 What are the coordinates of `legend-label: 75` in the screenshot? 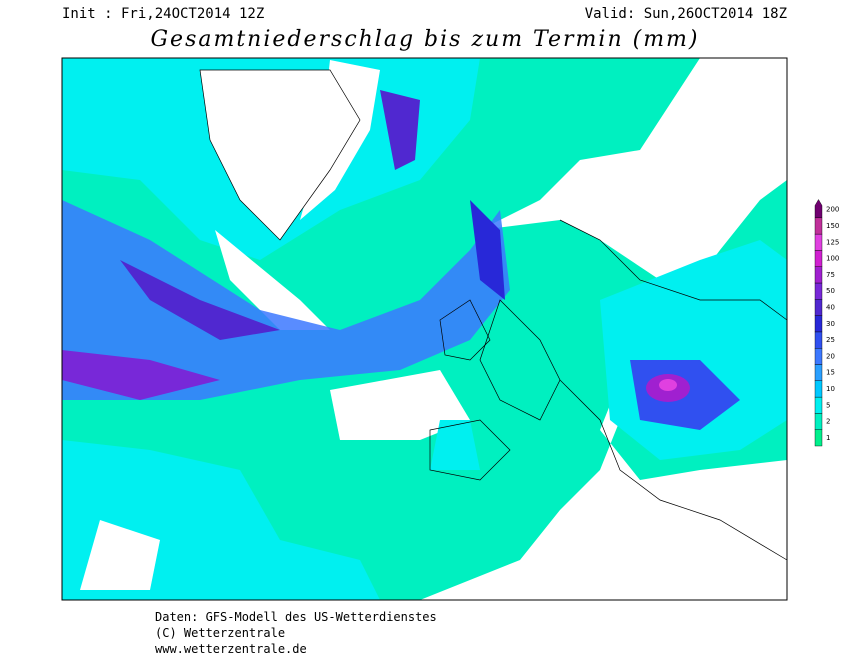 It's located at (830, 275).